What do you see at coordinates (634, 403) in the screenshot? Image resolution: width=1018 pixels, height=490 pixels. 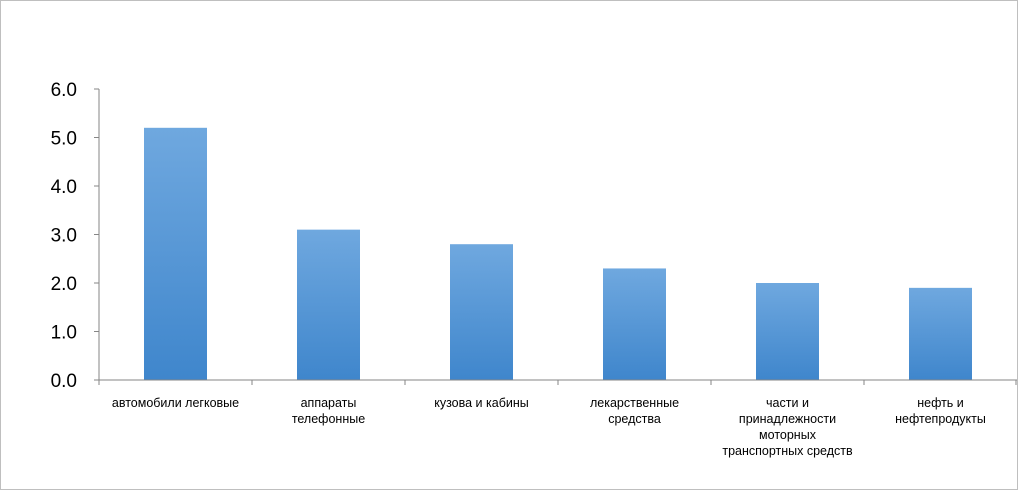 I see `x-tick-label-line: лекарственные` at bounding box center [634, 403].